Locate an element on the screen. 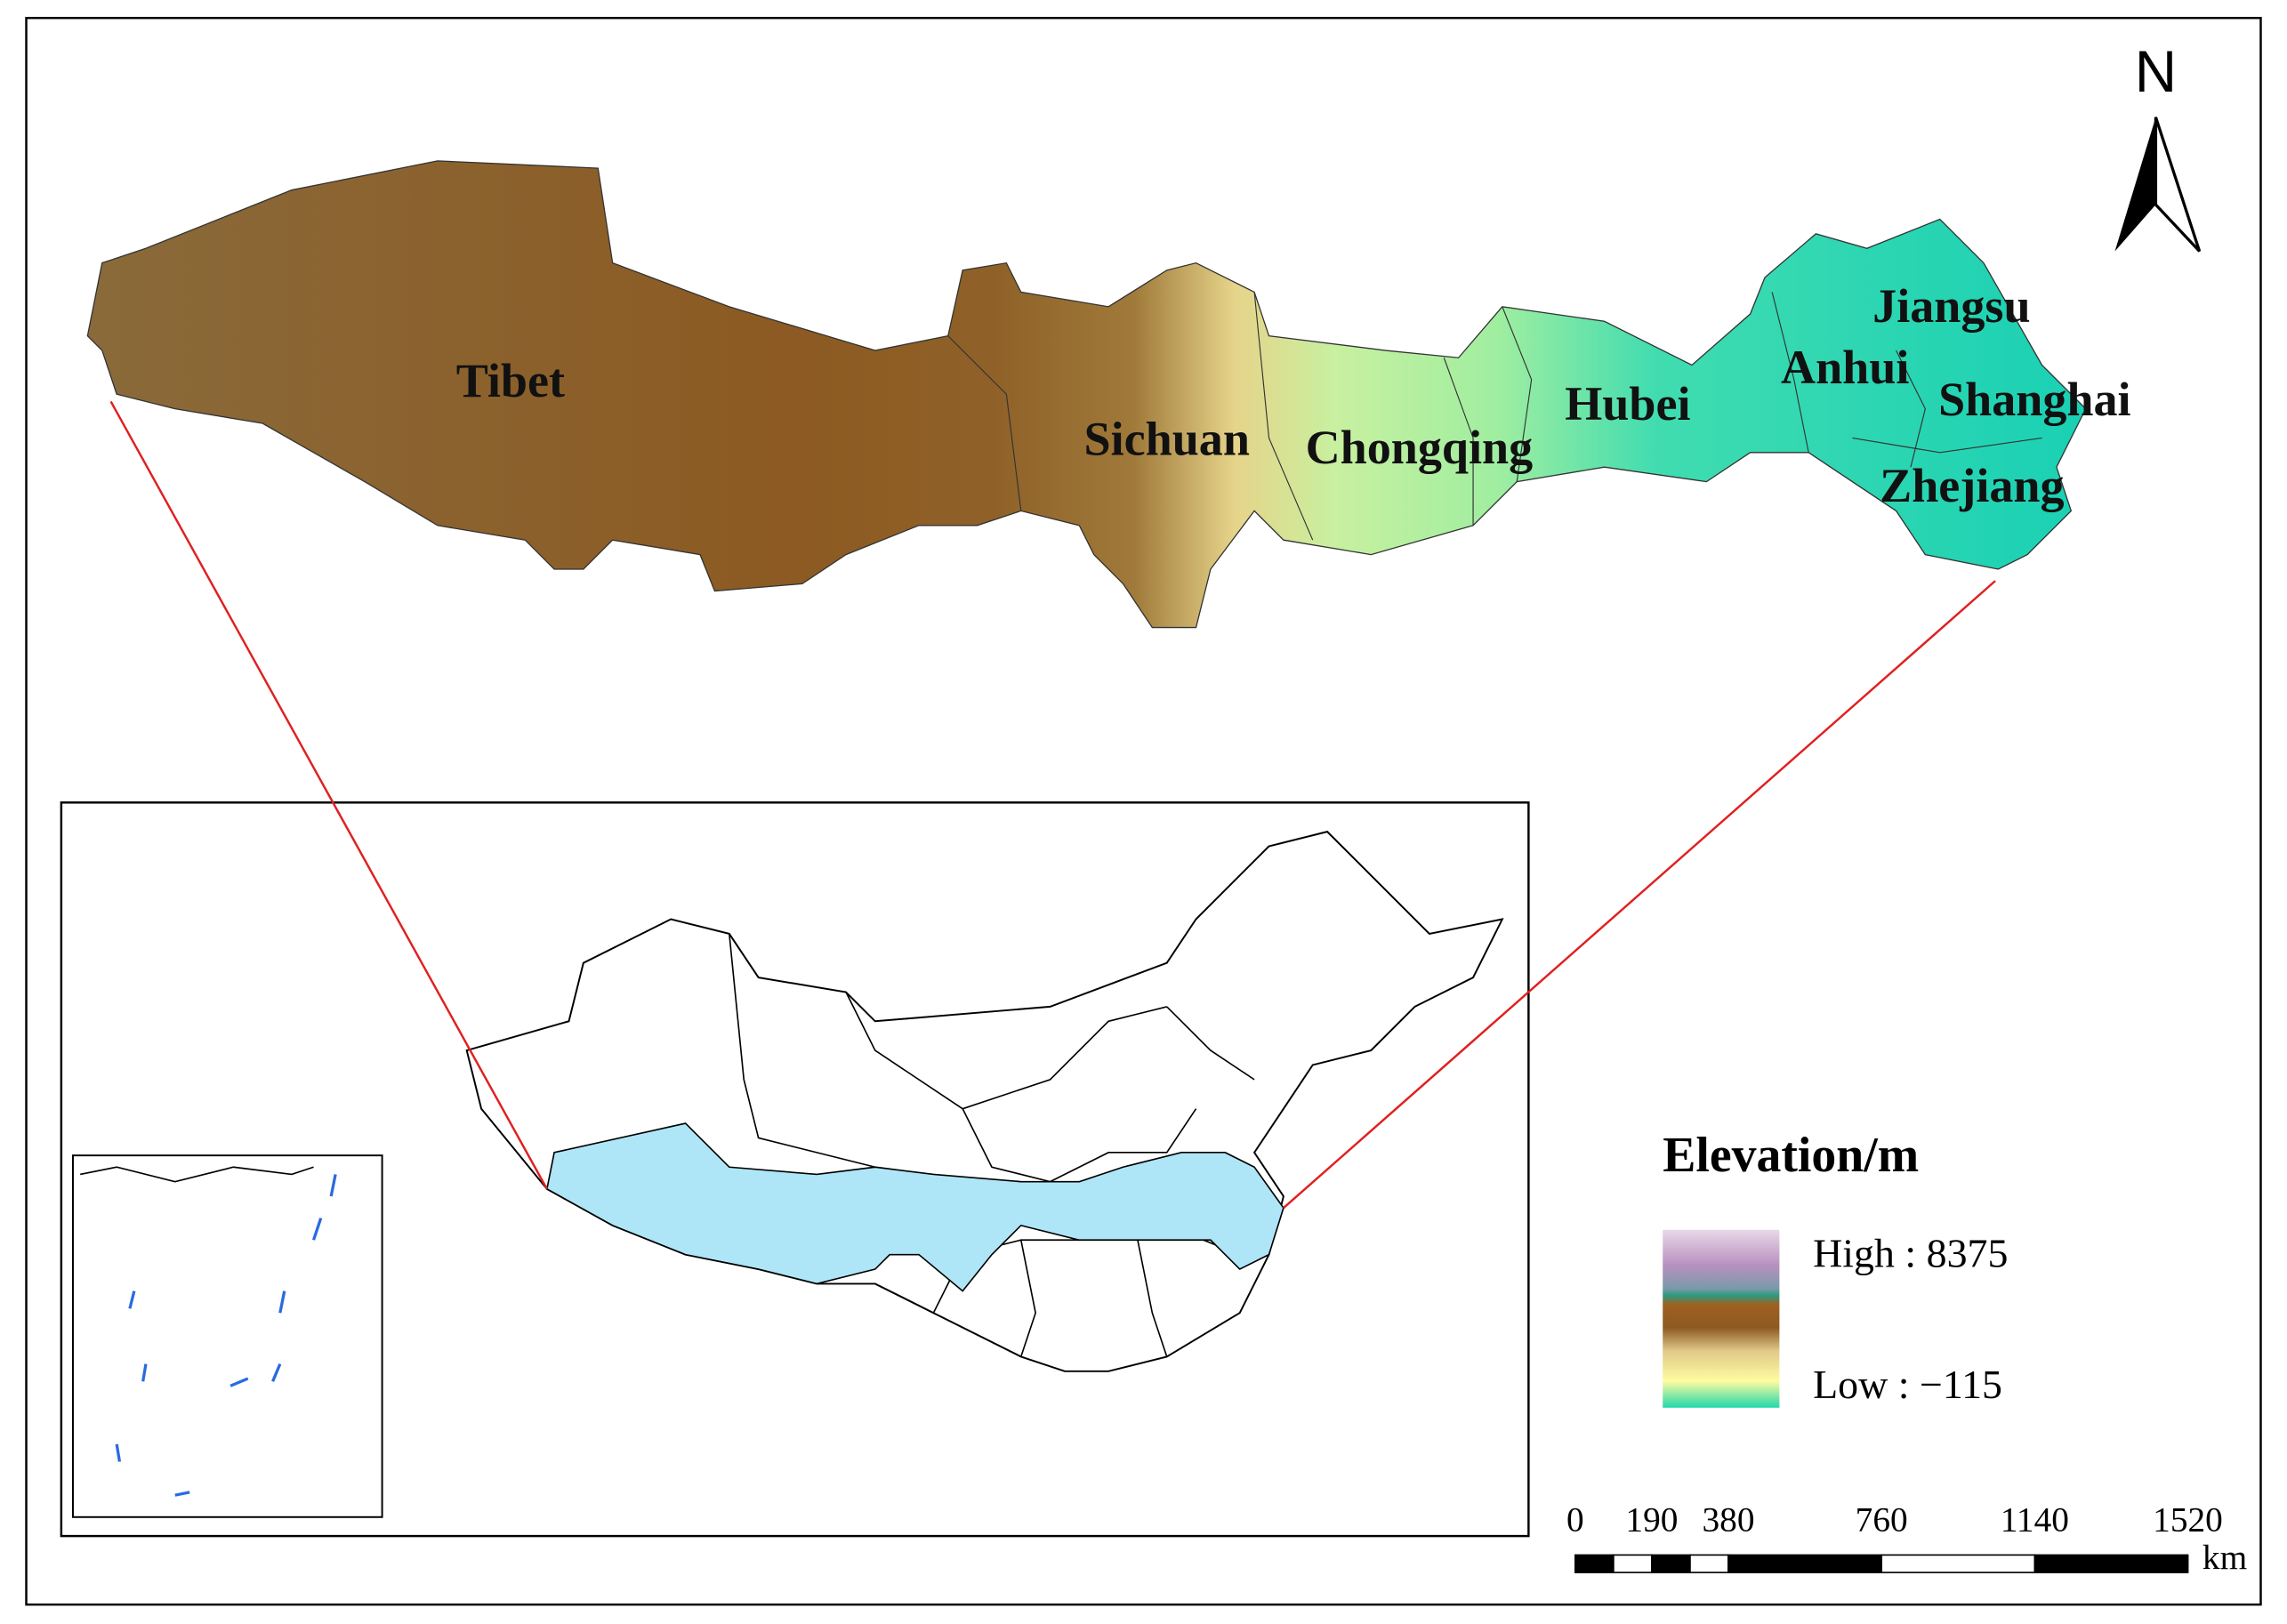  study-area is located at coordinates (914, 1207).